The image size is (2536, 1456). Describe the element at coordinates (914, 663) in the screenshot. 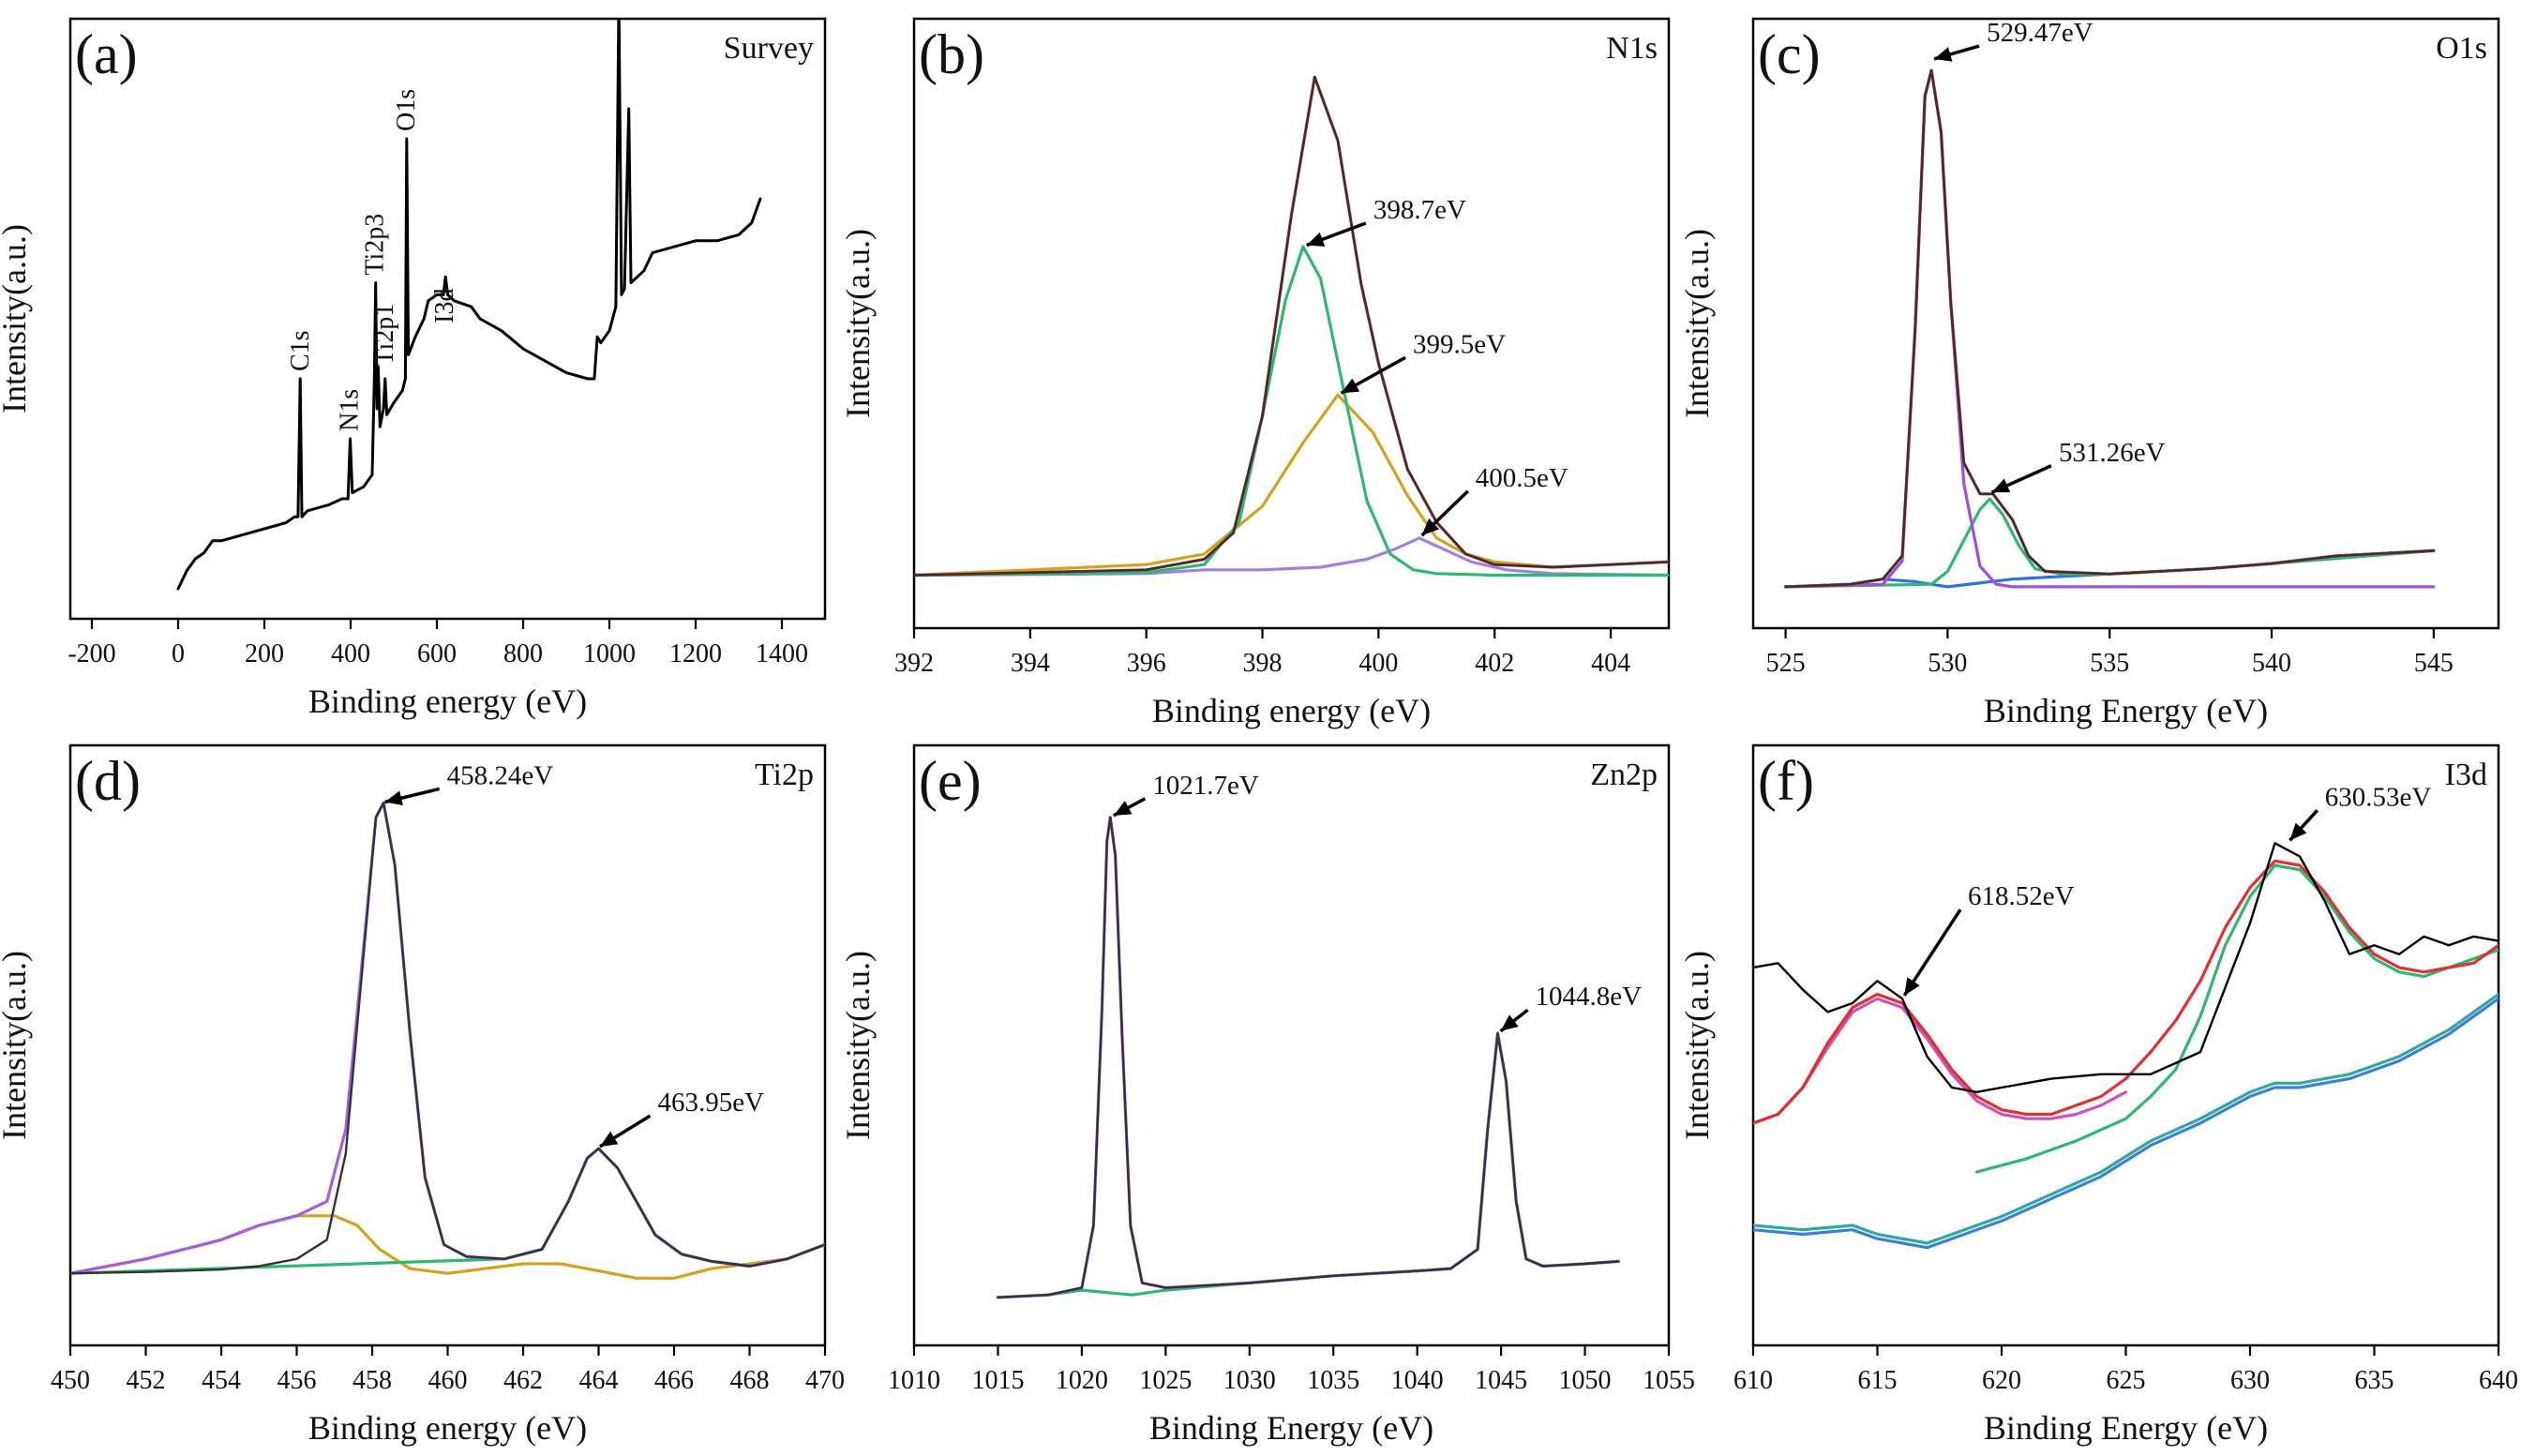

I see `x-tick-label: 392` at that location.